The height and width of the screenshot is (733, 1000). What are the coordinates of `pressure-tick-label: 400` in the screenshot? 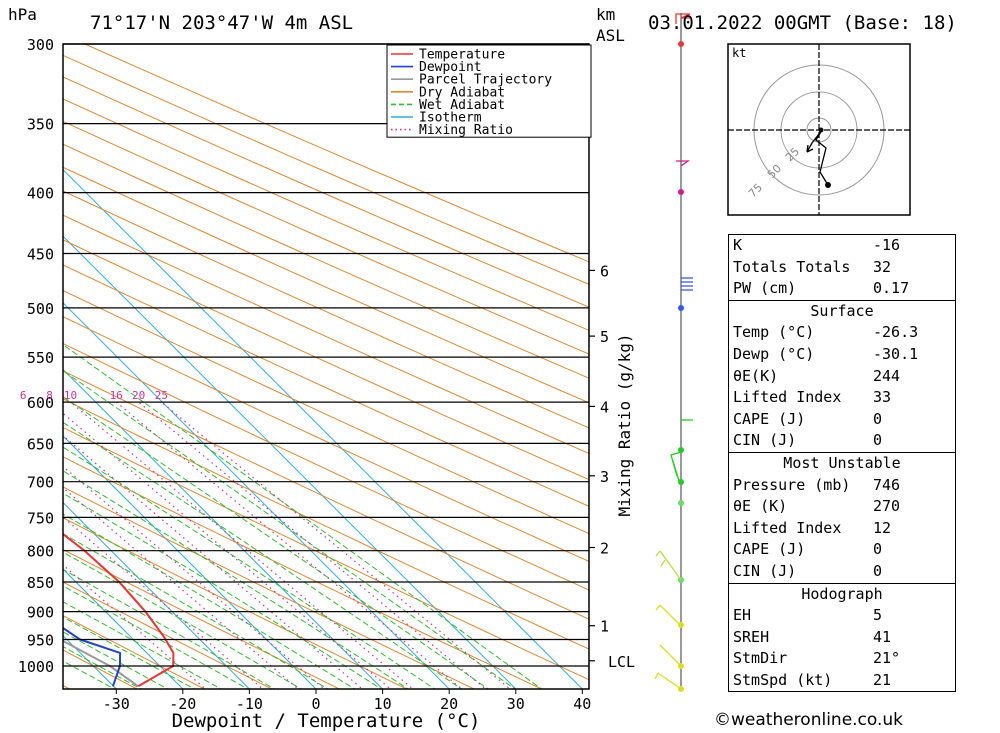 It's located at (40, 194).